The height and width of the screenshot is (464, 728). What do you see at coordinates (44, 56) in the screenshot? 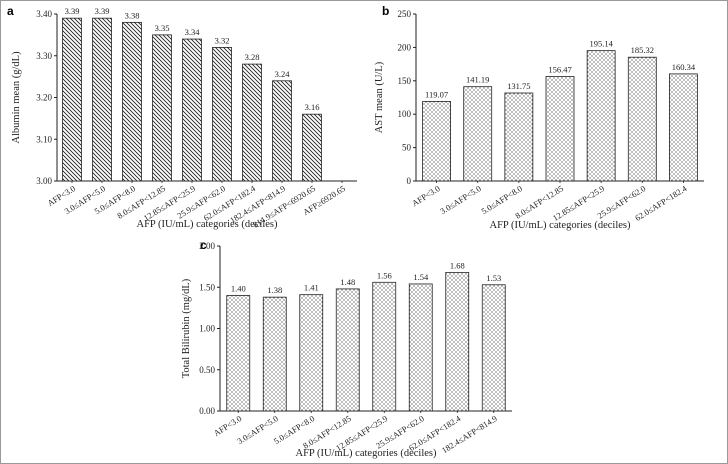
I see `y-tick-label-a: 3.30` at bounding box center [44, 56].